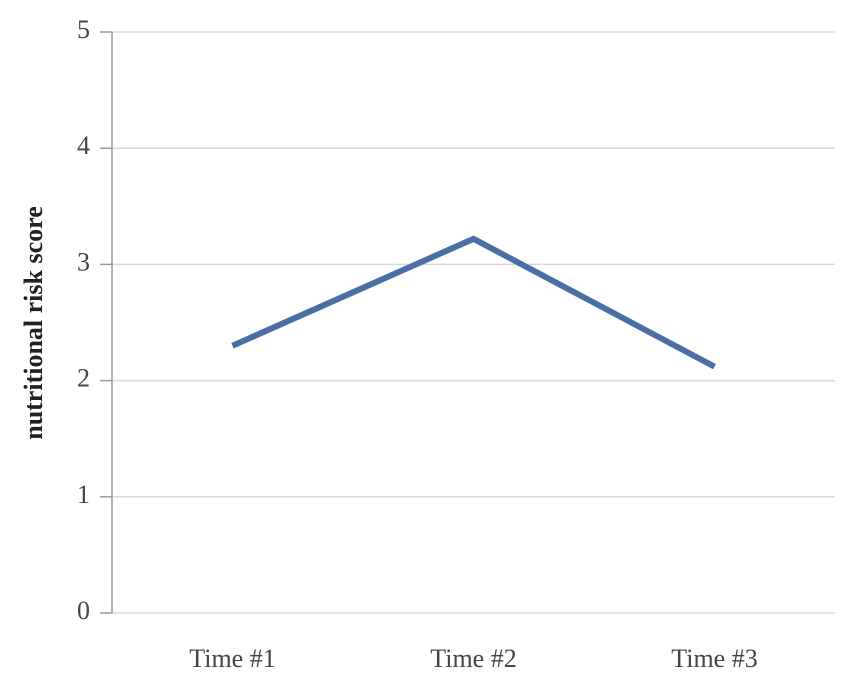 Image resolution: width=851 pixels, height=686 pixels. What do you see at coordinates (473, 302) in the screenshot?
I see `line-series` at bounding box center [473, 302].